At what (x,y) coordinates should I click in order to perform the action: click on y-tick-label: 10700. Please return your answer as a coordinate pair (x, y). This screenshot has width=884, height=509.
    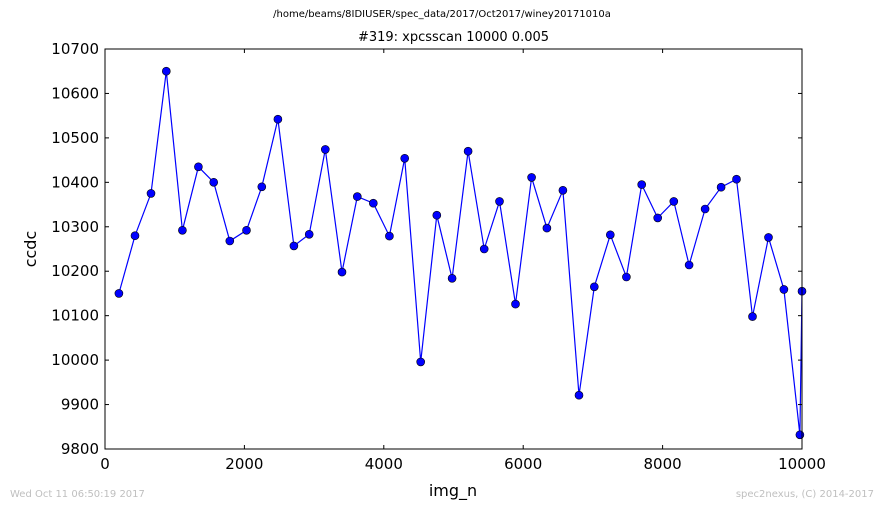
    Looking at the image, I should click on (75, 49).